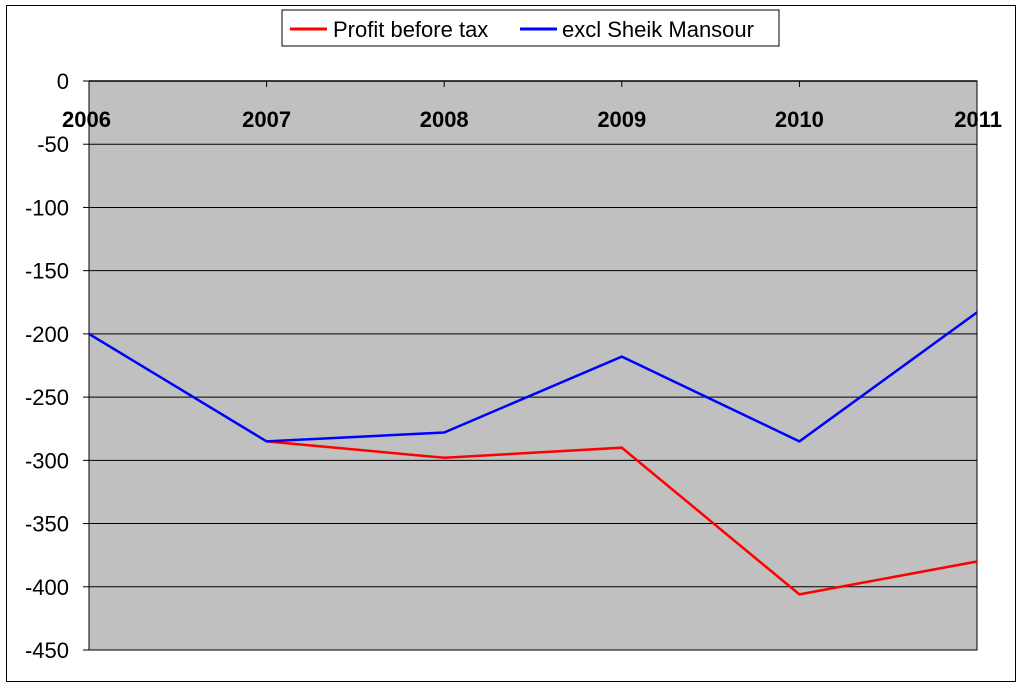  What do you see at coordinates (47, 524) in the screenshot?
I see `y-tick-label: -350` at bounding box center [47, 524].